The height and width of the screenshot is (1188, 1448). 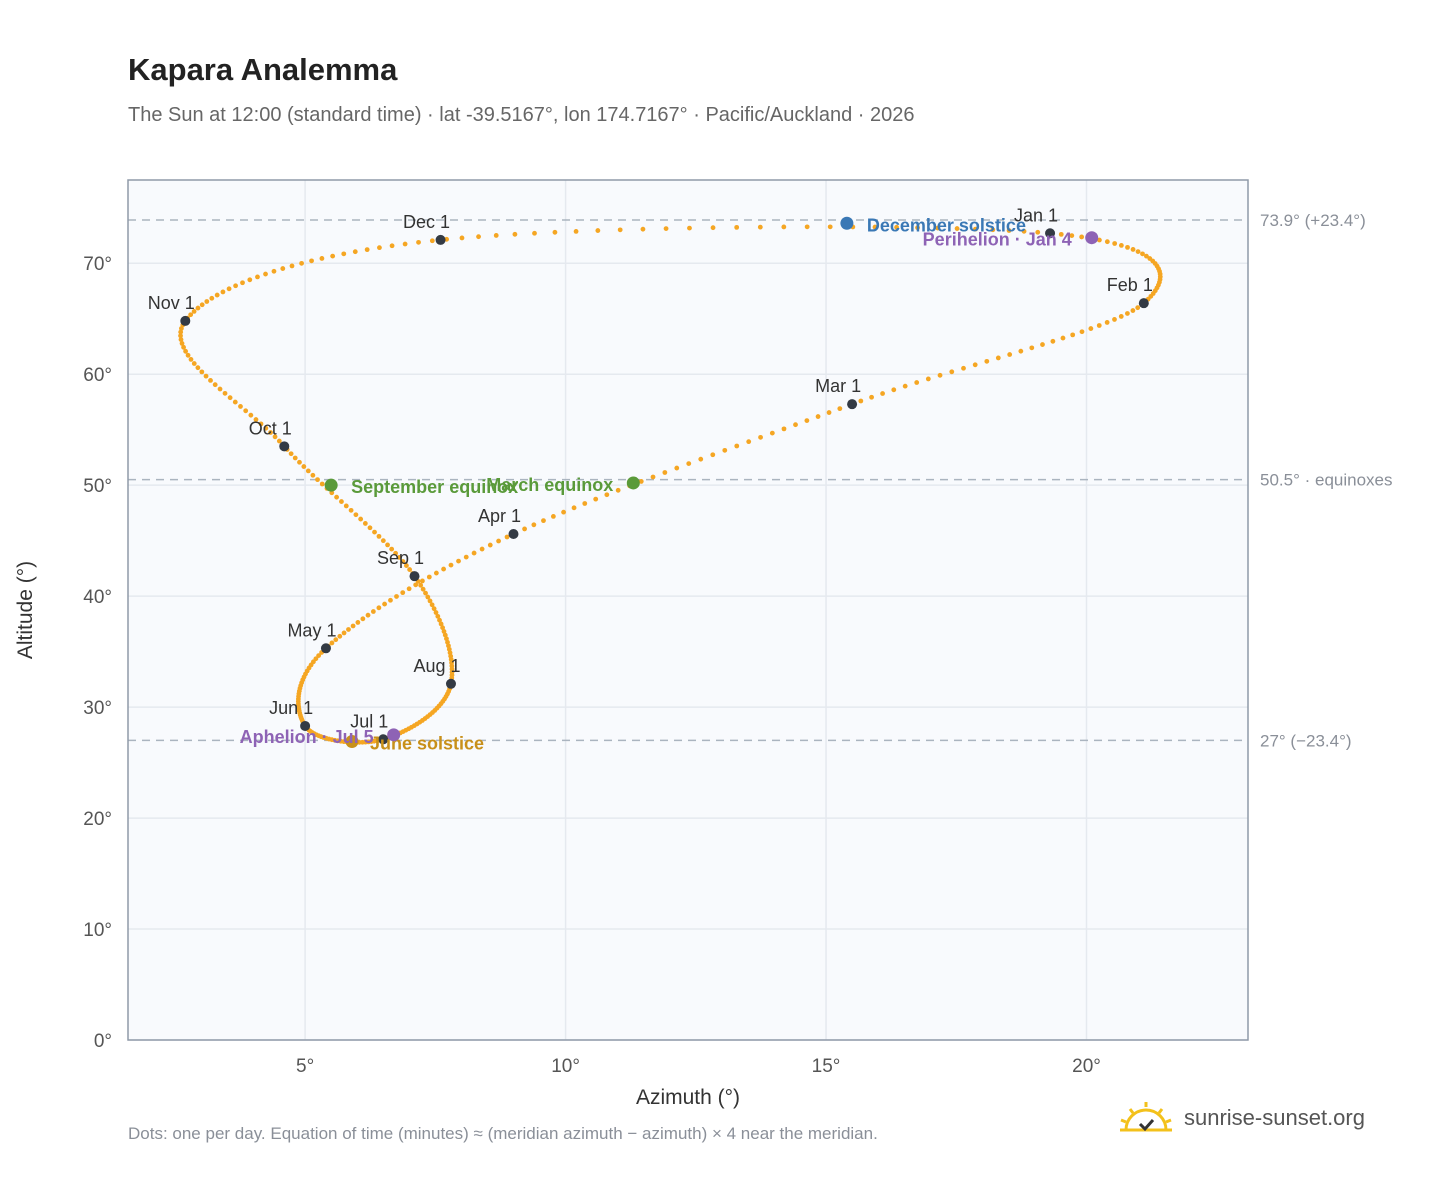 I want to click on reference-line-label: 73.9° (+23.4°), so click(x=1313, y=220).